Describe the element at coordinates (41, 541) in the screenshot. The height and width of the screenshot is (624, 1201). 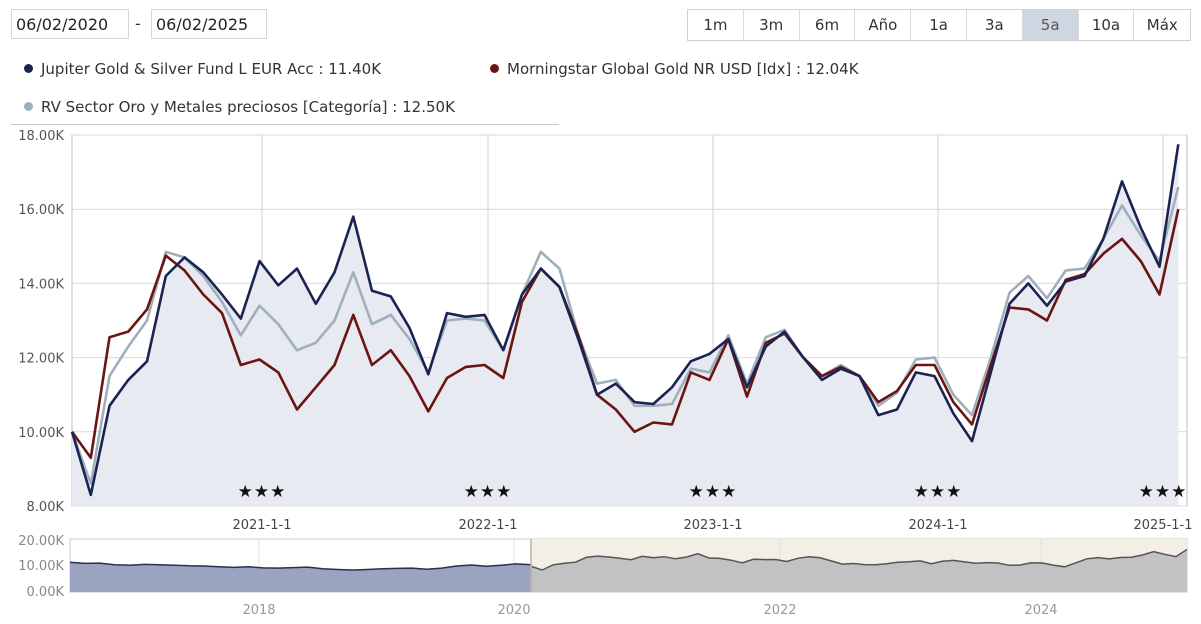
I see `svg-text: 20.00K` at that location.